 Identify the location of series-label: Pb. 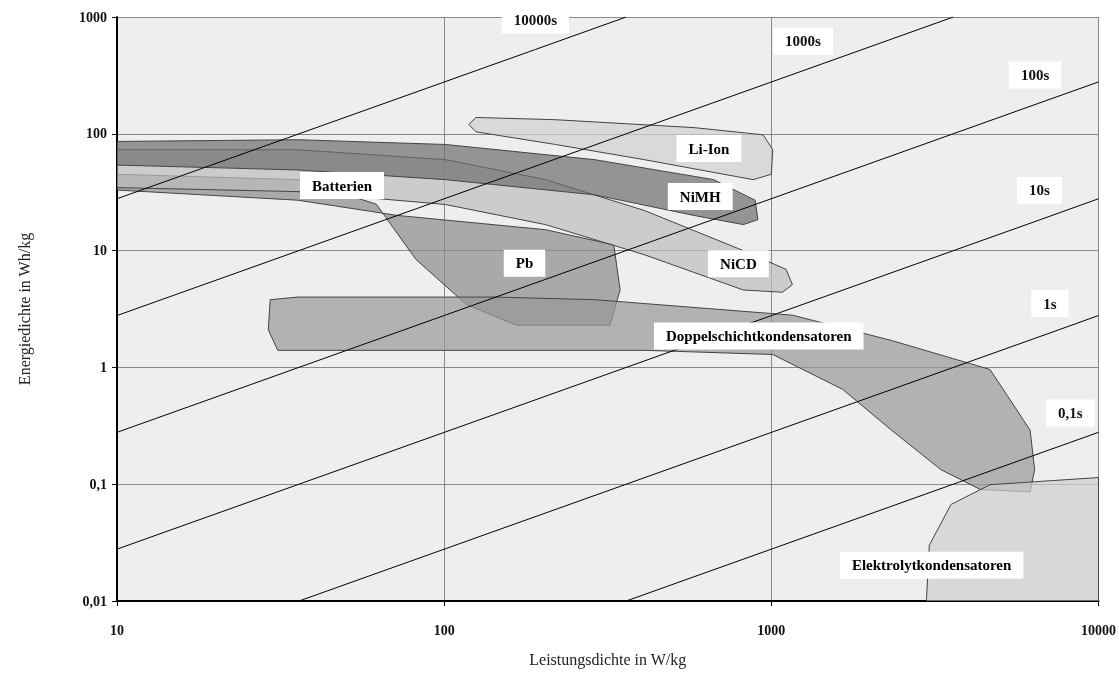
(524, 263).